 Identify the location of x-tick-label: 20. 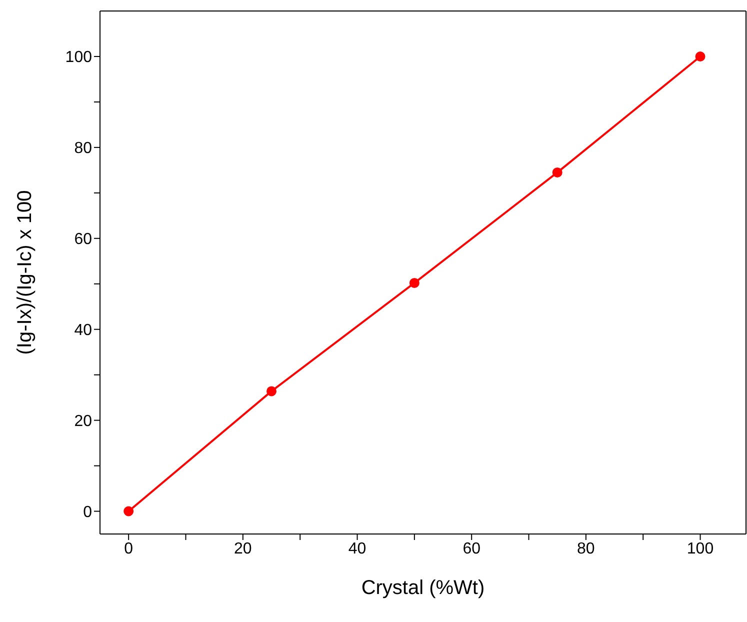
(243, 549).